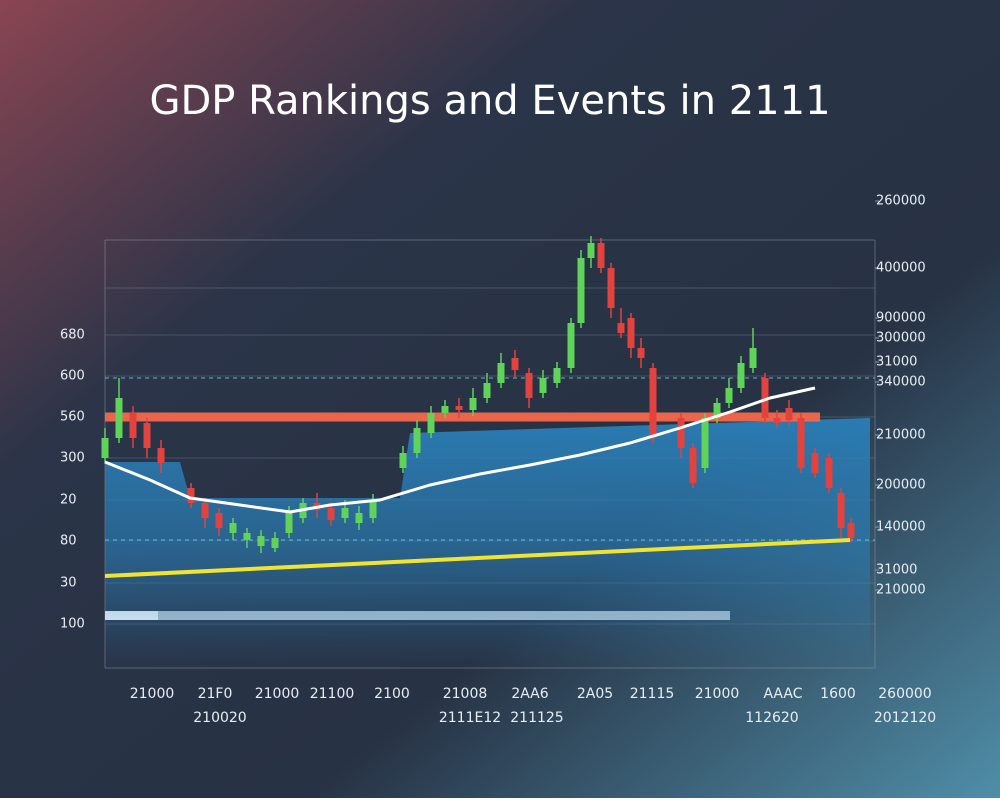  I want to click on x-tick-label: 211125, so click(536, 718).